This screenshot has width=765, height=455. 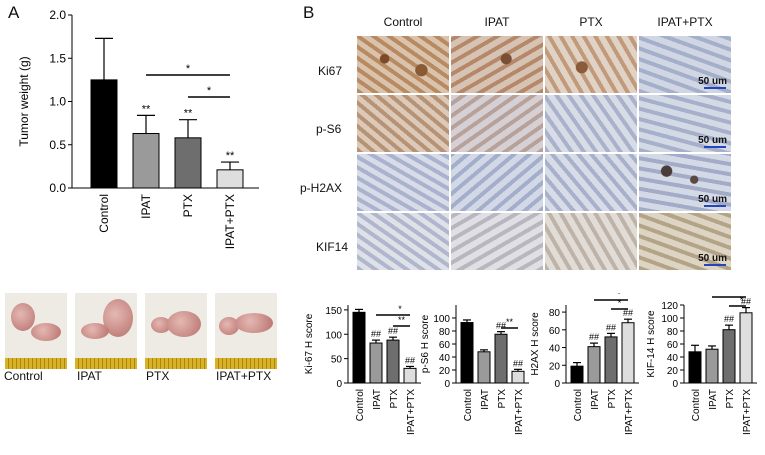 I want to click on ihc-image-ki67-control, so click(x=403, y=64).